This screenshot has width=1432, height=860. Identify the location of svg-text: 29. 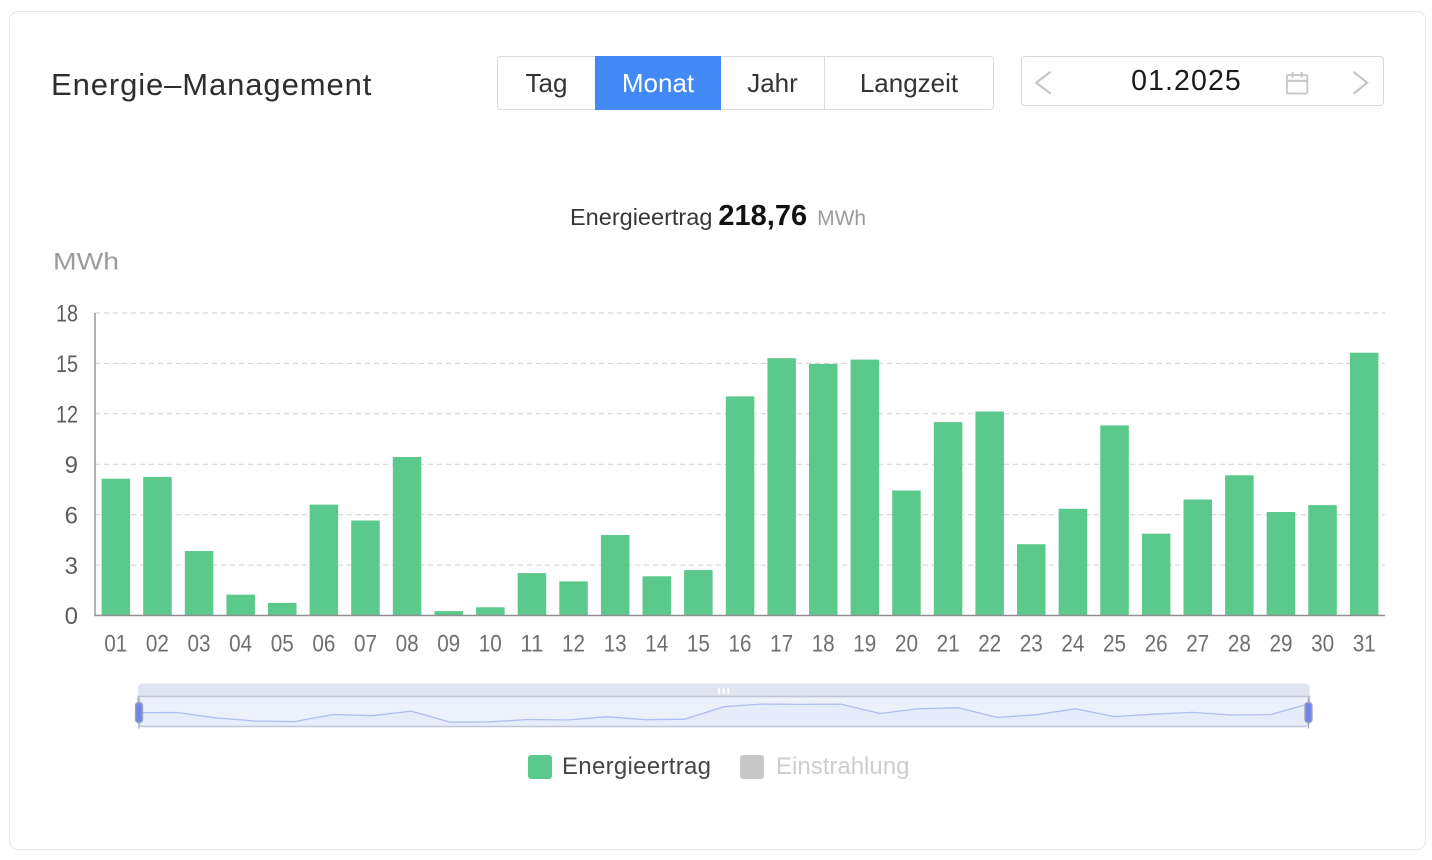
(1281, 644).